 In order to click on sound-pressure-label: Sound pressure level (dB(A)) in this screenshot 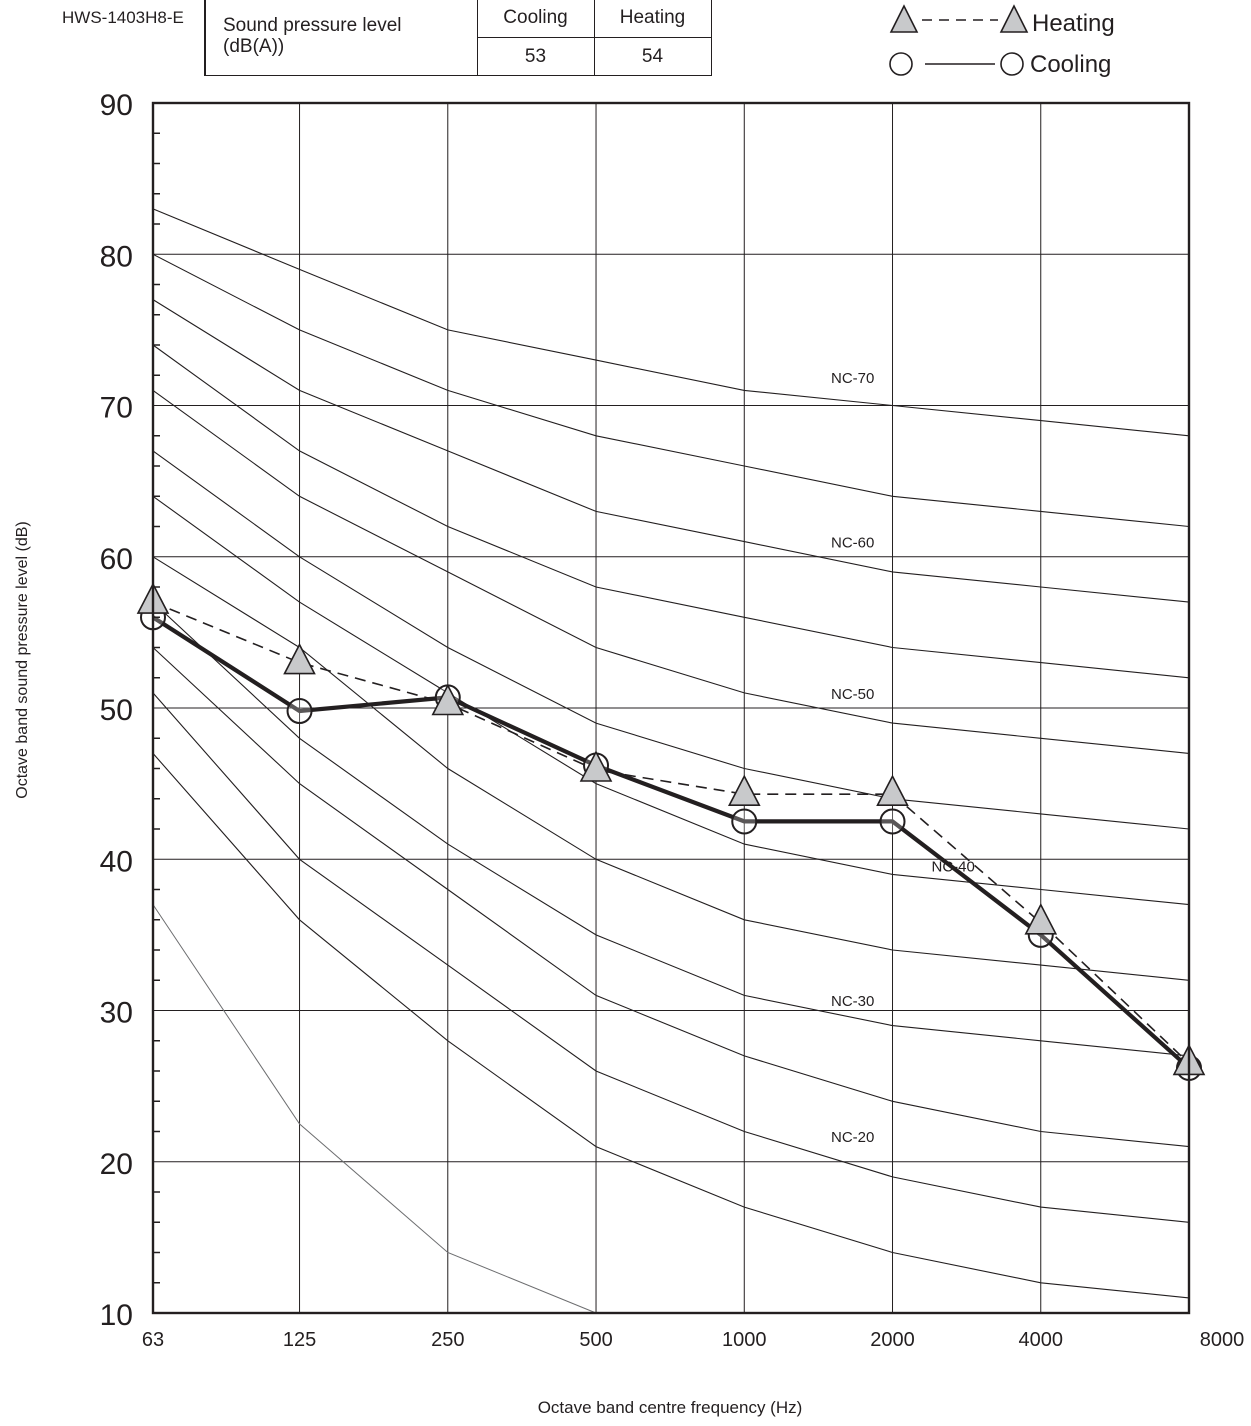, I will do `click(341, 38)`.